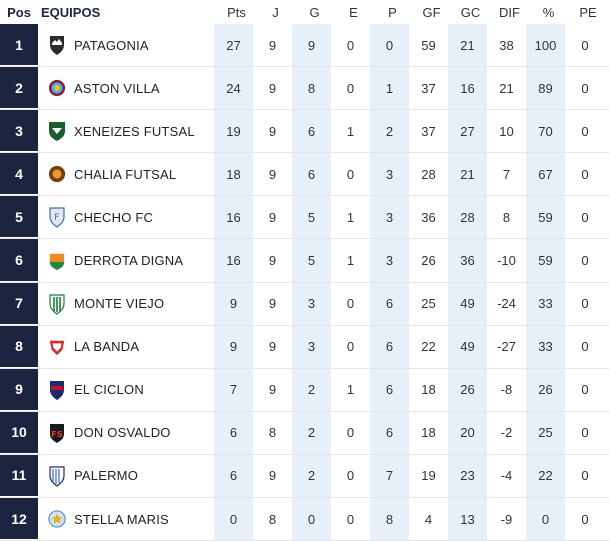 Image resolution: width=609 pixels, height=541 pixels. I want to click on position-cell: 3, so click(19, 131).